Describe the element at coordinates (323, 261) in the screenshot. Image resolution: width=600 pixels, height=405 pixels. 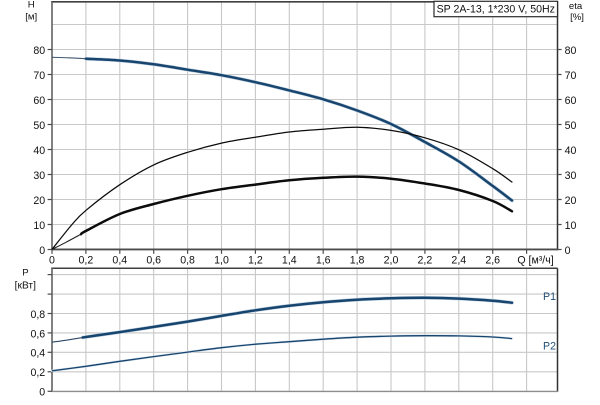
I see `svg-text: 1,6` at that location.